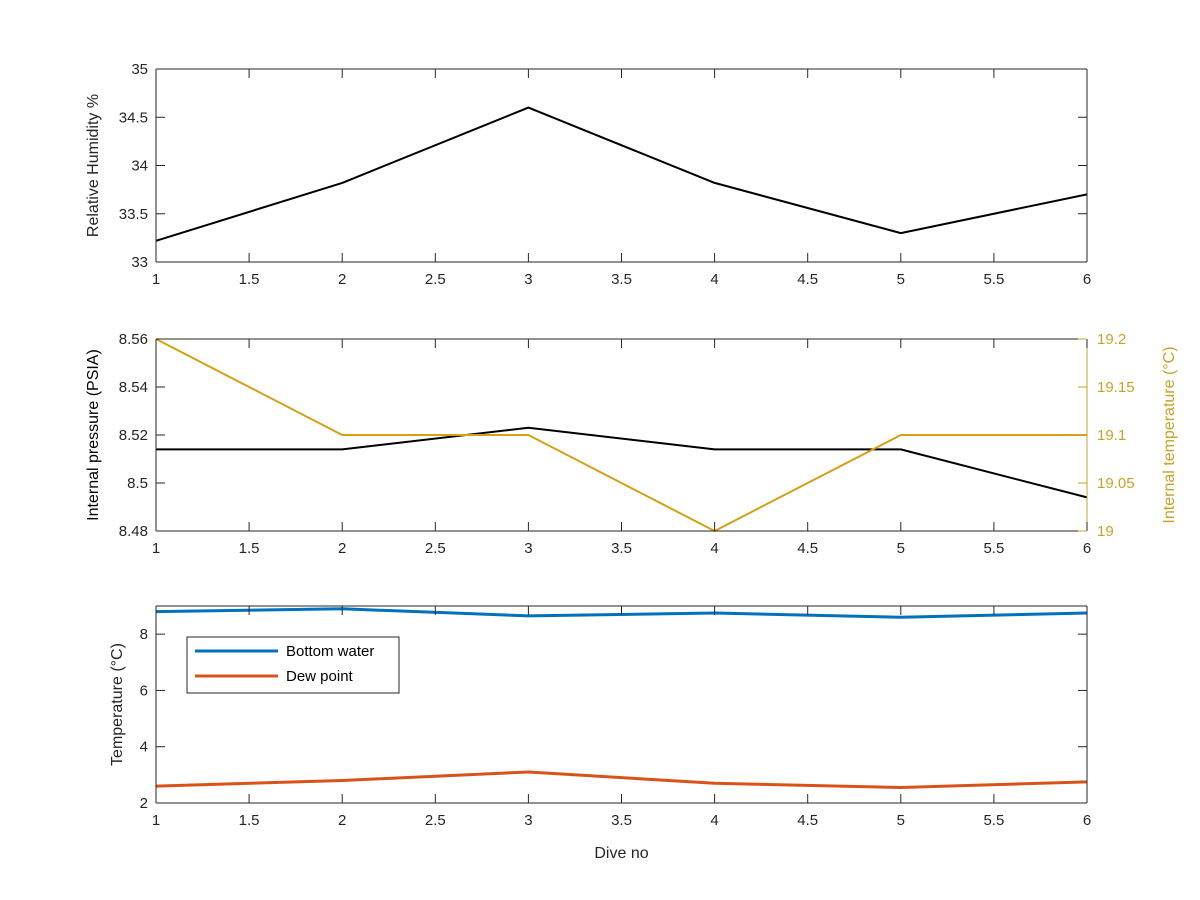 This screenshot has height=900, width=1200. Describe the element at coordinates (1169, 434) in the screenshot. I see `pressure-right-y-axis-label: Internal temperature (°C)` at that location.